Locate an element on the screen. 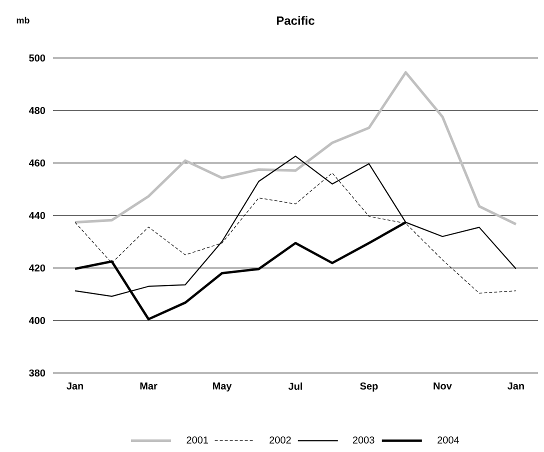  legend-label: 2002 is located at coordinates (280, 440).